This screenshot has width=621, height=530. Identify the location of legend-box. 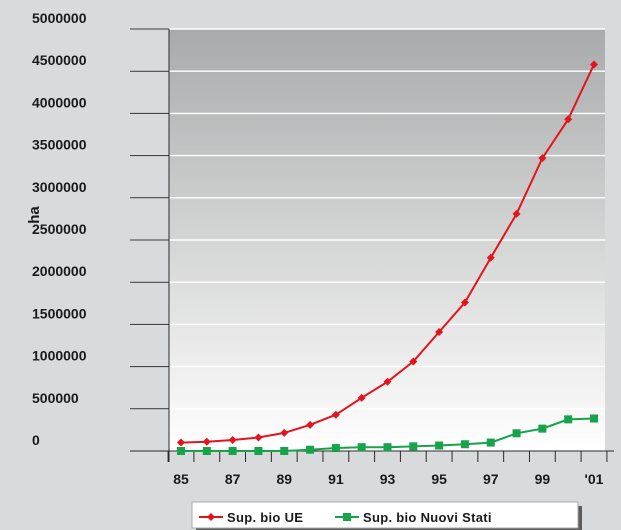
(385, 515).